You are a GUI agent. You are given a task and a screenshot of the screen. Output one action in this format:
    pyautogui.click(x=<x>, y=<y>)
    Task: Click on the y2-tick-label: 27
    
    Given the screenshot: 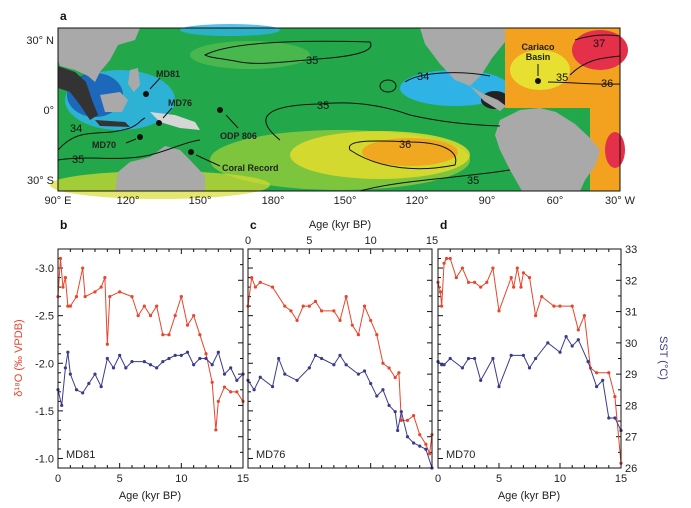 What is the action you would take?
    pyautogui.click(x=631, y=438)
    